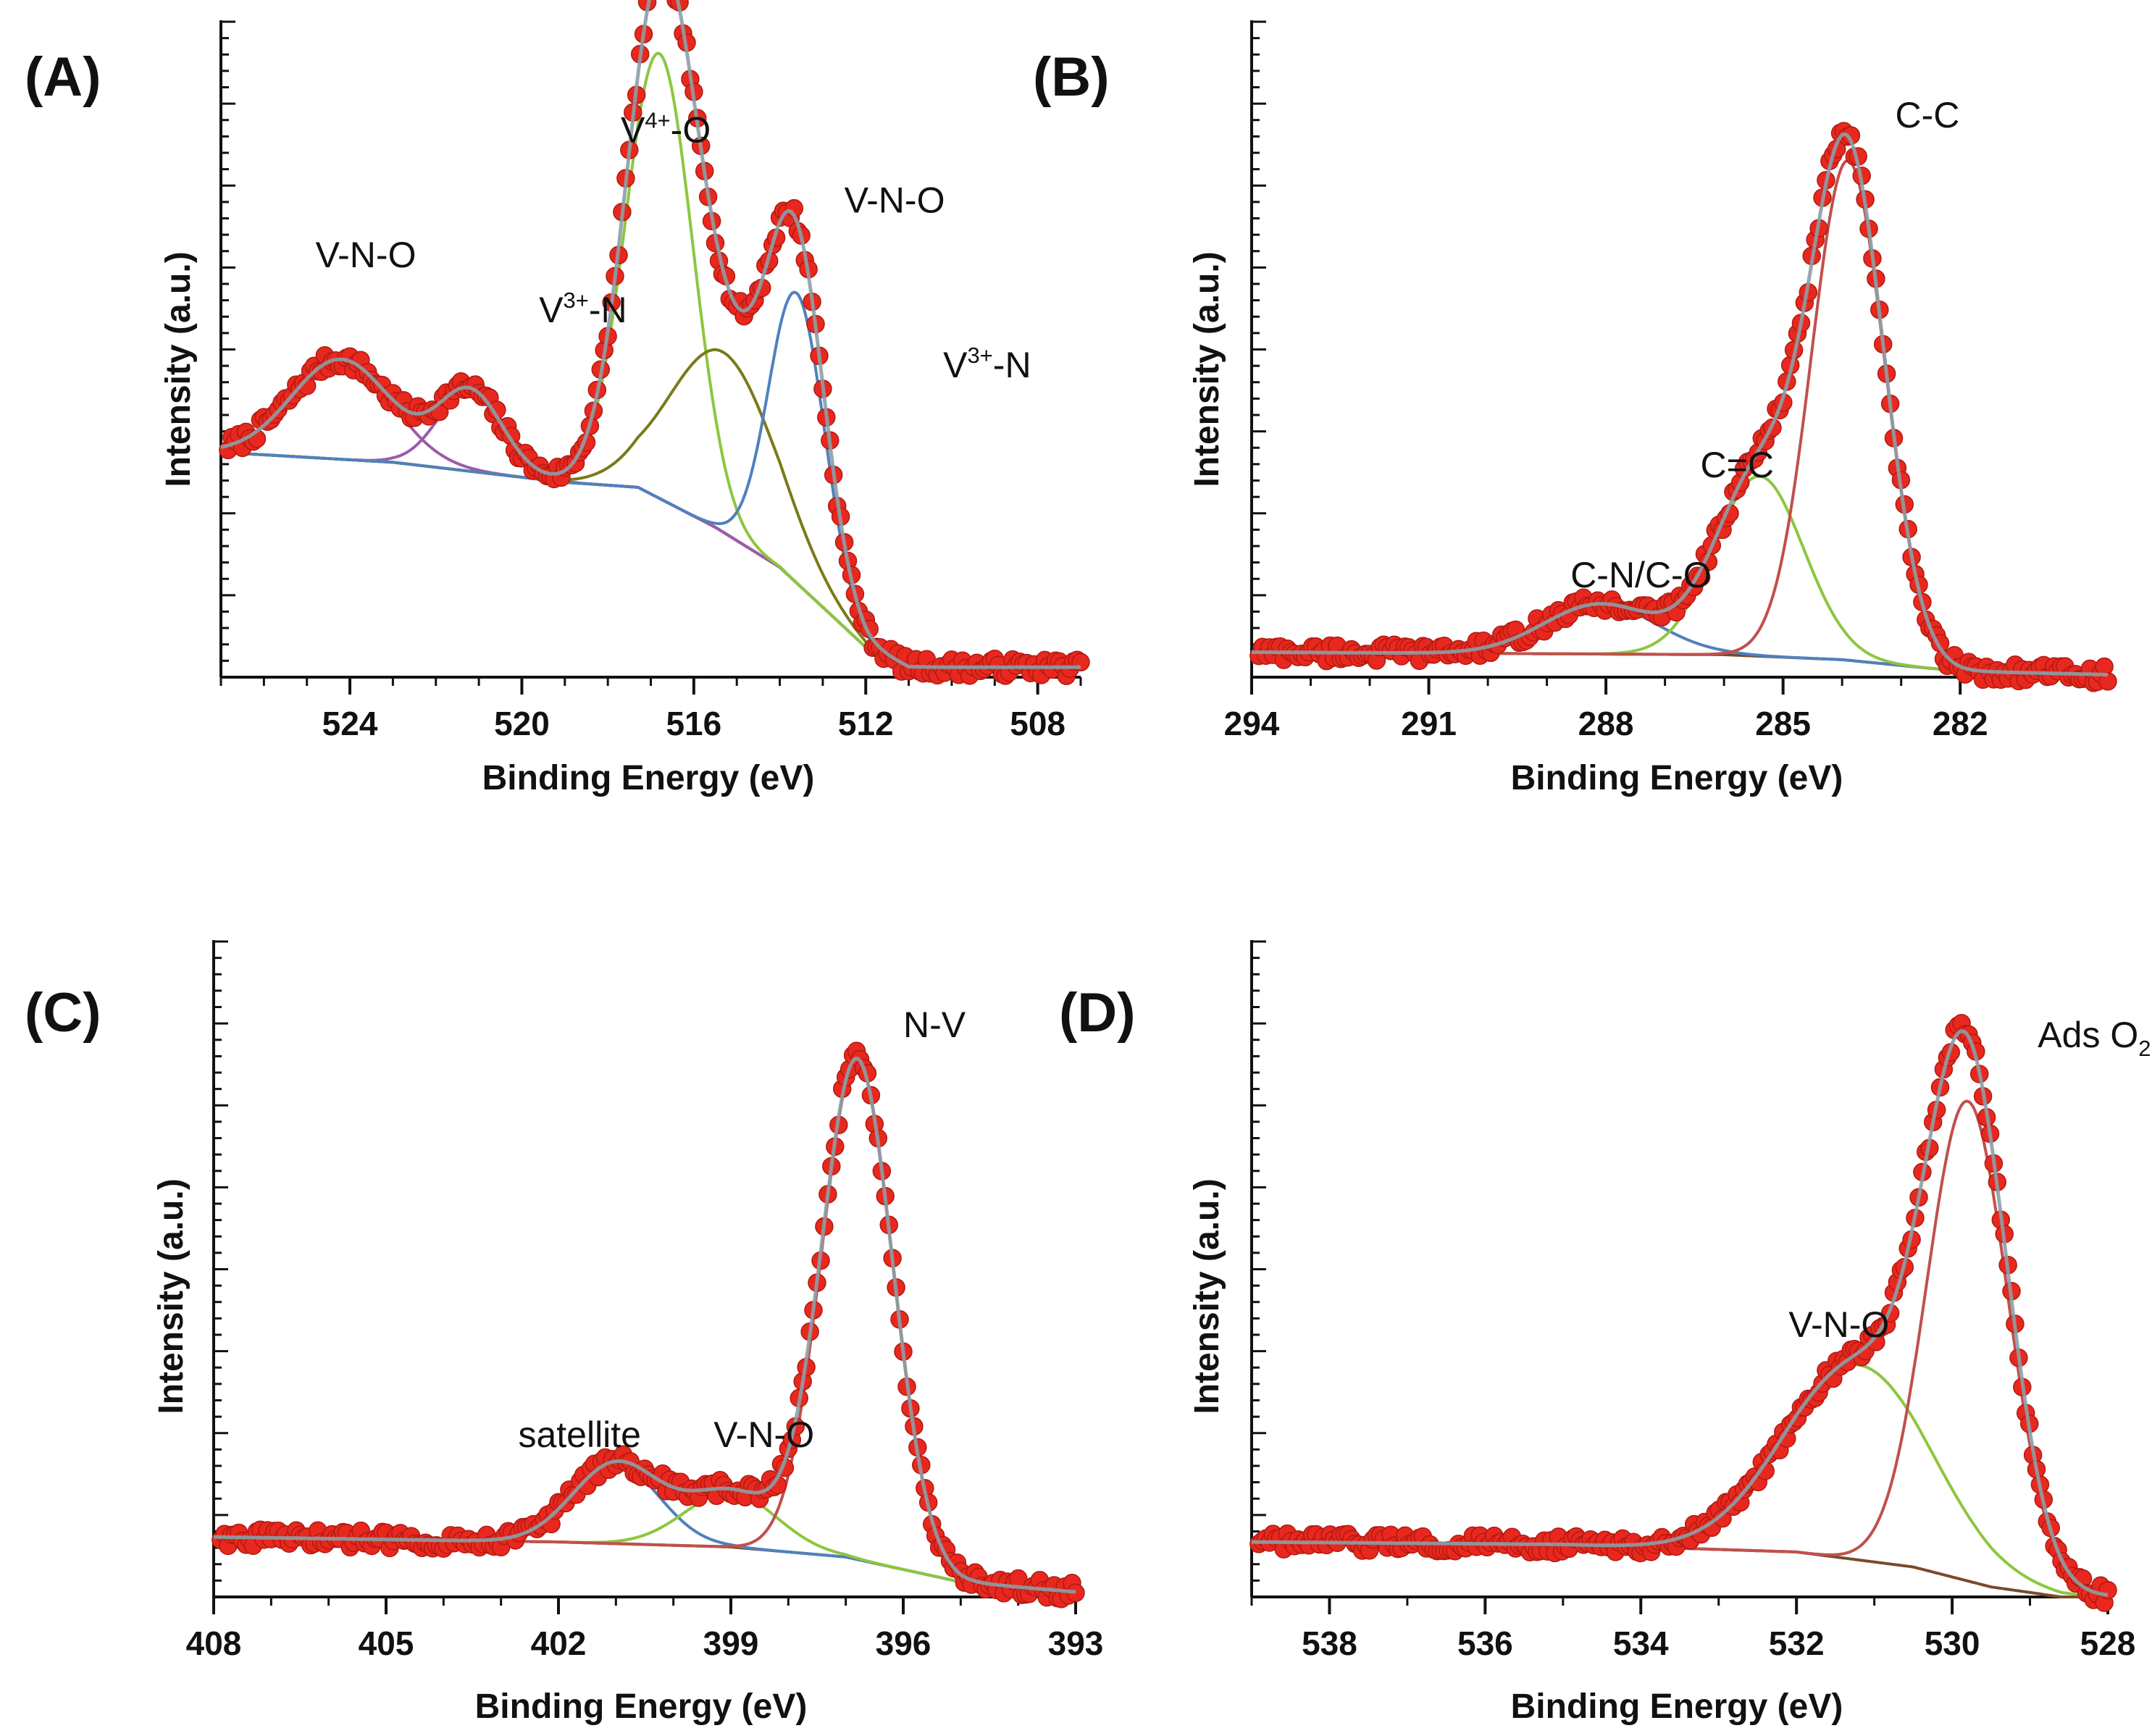 This screenshot has height=1736, width=2152. I want to click on x-tick-label: 520, so click(522, 724).